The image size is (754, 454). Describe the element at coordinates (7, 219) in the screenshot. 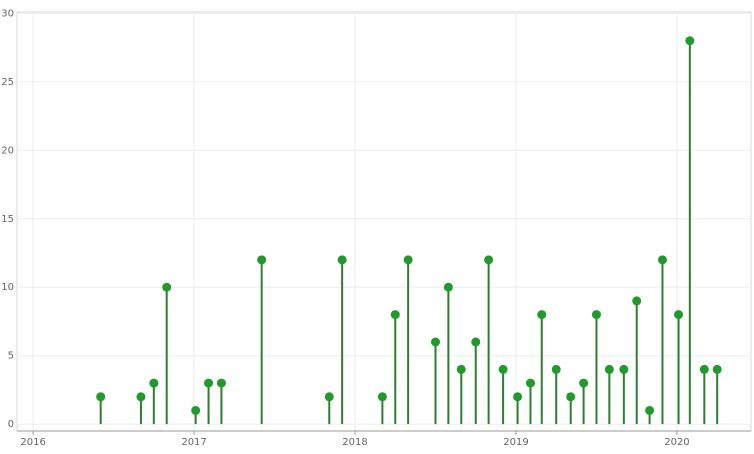

I see `y-tick-label: 15` at that location.